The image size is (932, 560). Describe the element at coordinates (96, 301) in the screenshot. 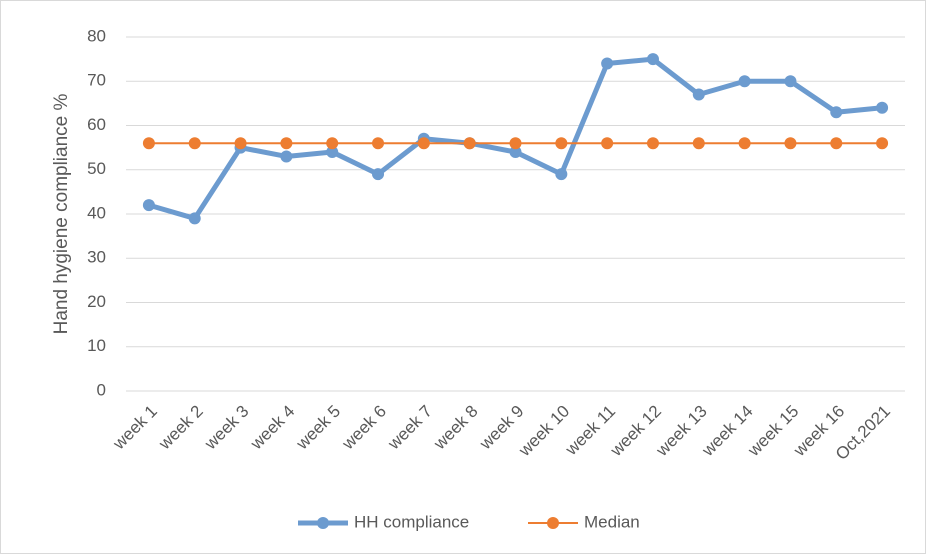

I see `y-tick-label: 20` at that location.